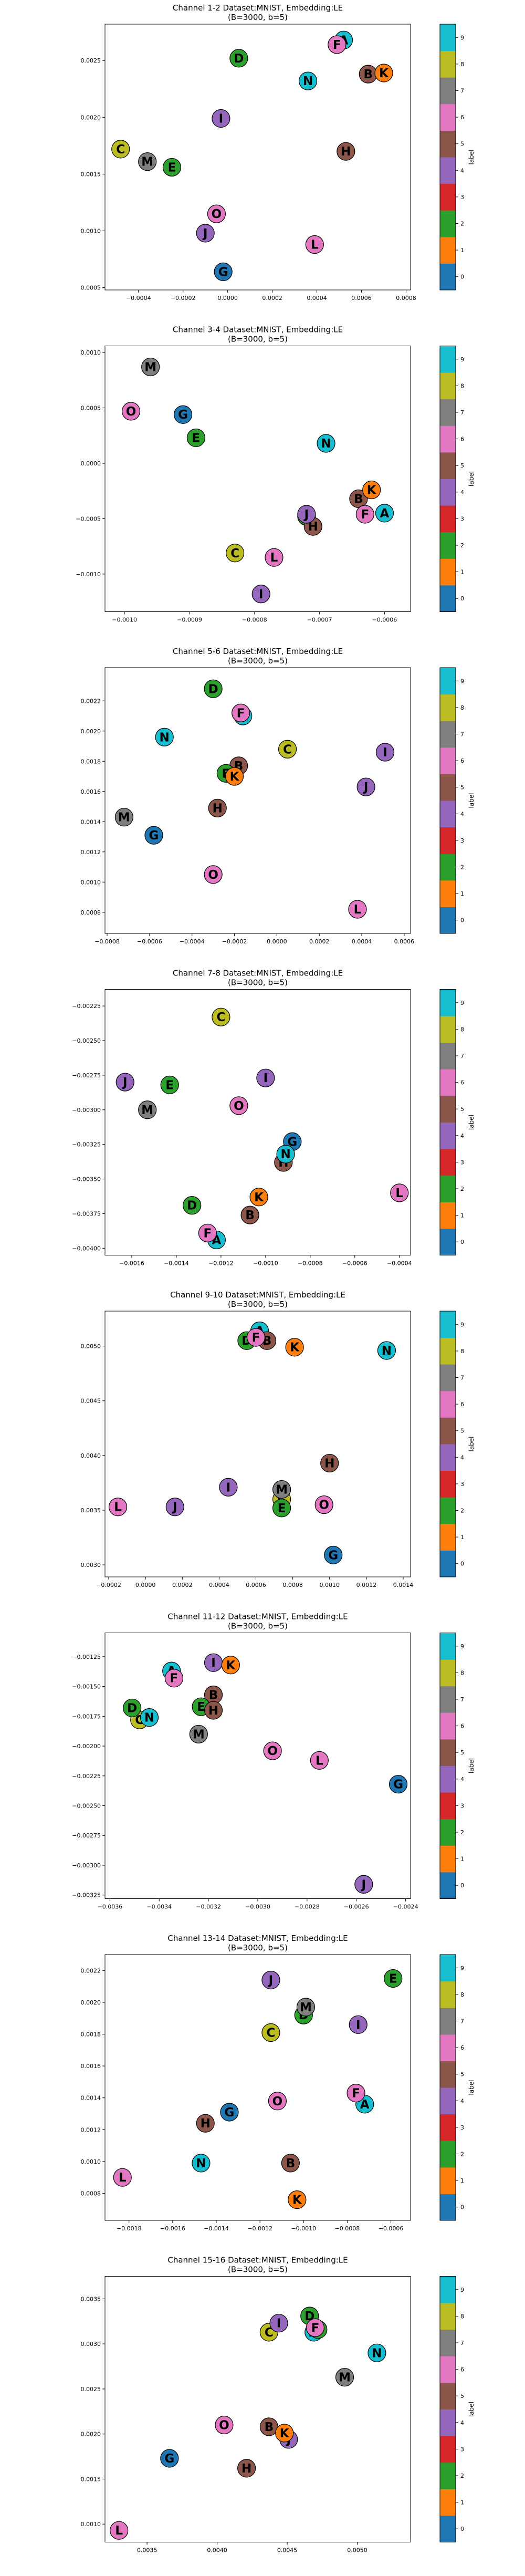 Image resolution: width=525 pixels, height=2576 pixels. I want to click on y-tick-label: −0.00225, so click(86, 1006).